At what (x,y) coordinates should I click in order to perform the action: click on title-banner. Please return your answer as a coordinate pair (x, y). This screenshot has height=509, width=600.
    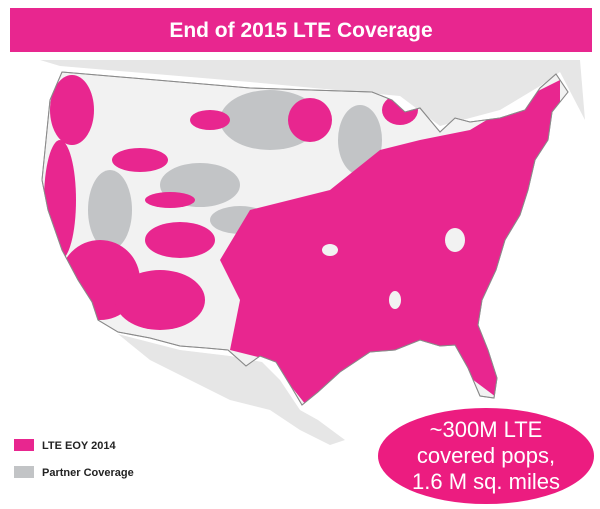
    Looking at the image, I should click on (301, 30).